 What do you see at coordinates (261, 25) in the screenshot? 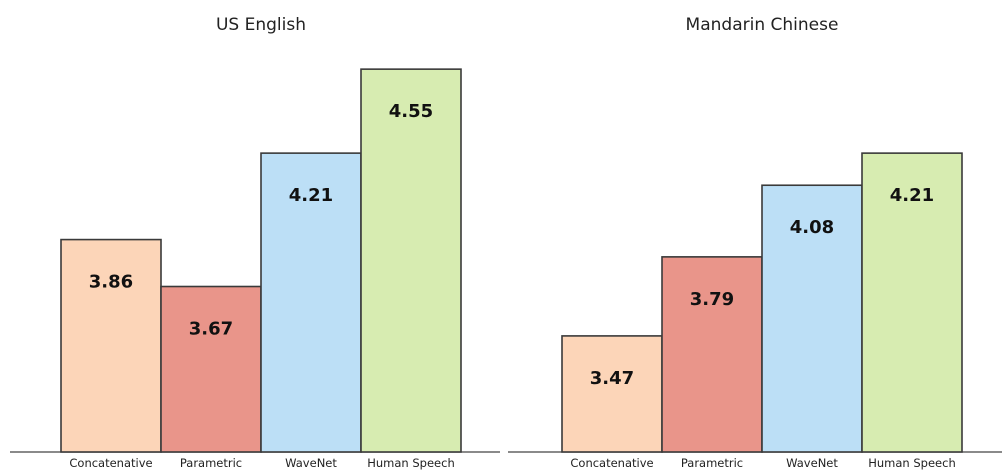
I see `chart-title: US English` at bounding box center [261, 25].